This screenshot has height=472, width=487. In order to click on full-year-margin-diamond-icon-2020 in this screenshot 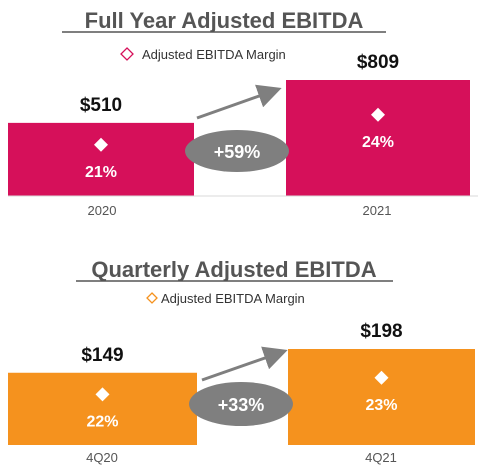, I will do `click(101, 144)`.